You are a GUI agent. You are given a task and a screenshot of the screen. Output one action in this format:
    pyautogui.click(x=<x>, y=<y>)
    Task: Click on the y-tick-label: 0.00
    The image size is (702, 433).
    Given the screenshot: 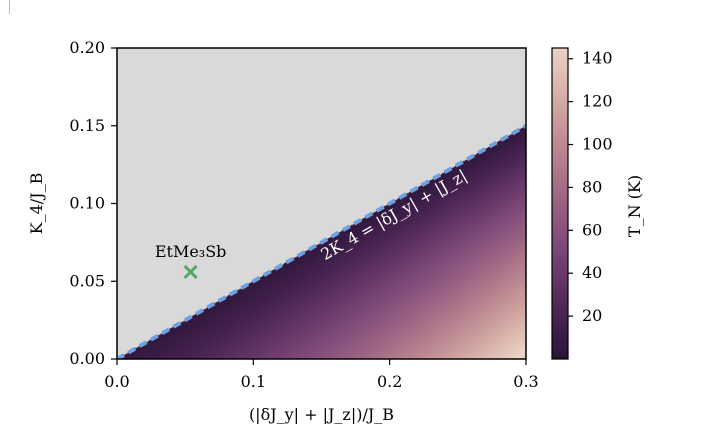 What is the action you would take?
    pyautogui.click(x=87, y=358)
    